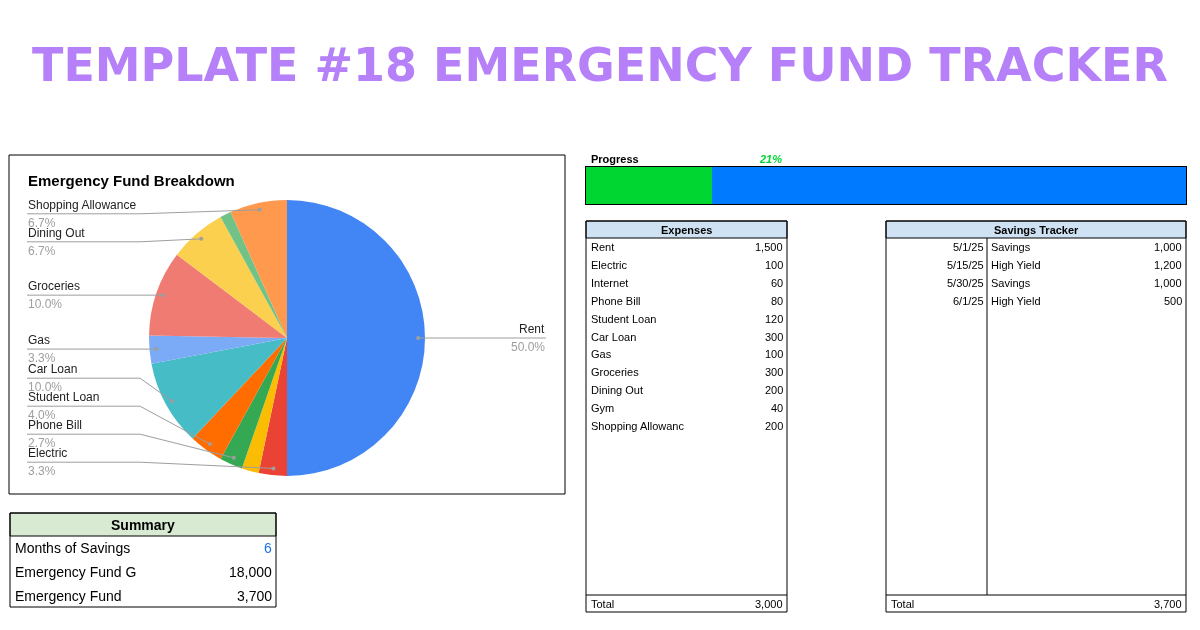 The height and width of the screenshot is (630, 1200). Describe the element at coordinates (143, 525) in the screenshot. I see `text: Summary` at that location.